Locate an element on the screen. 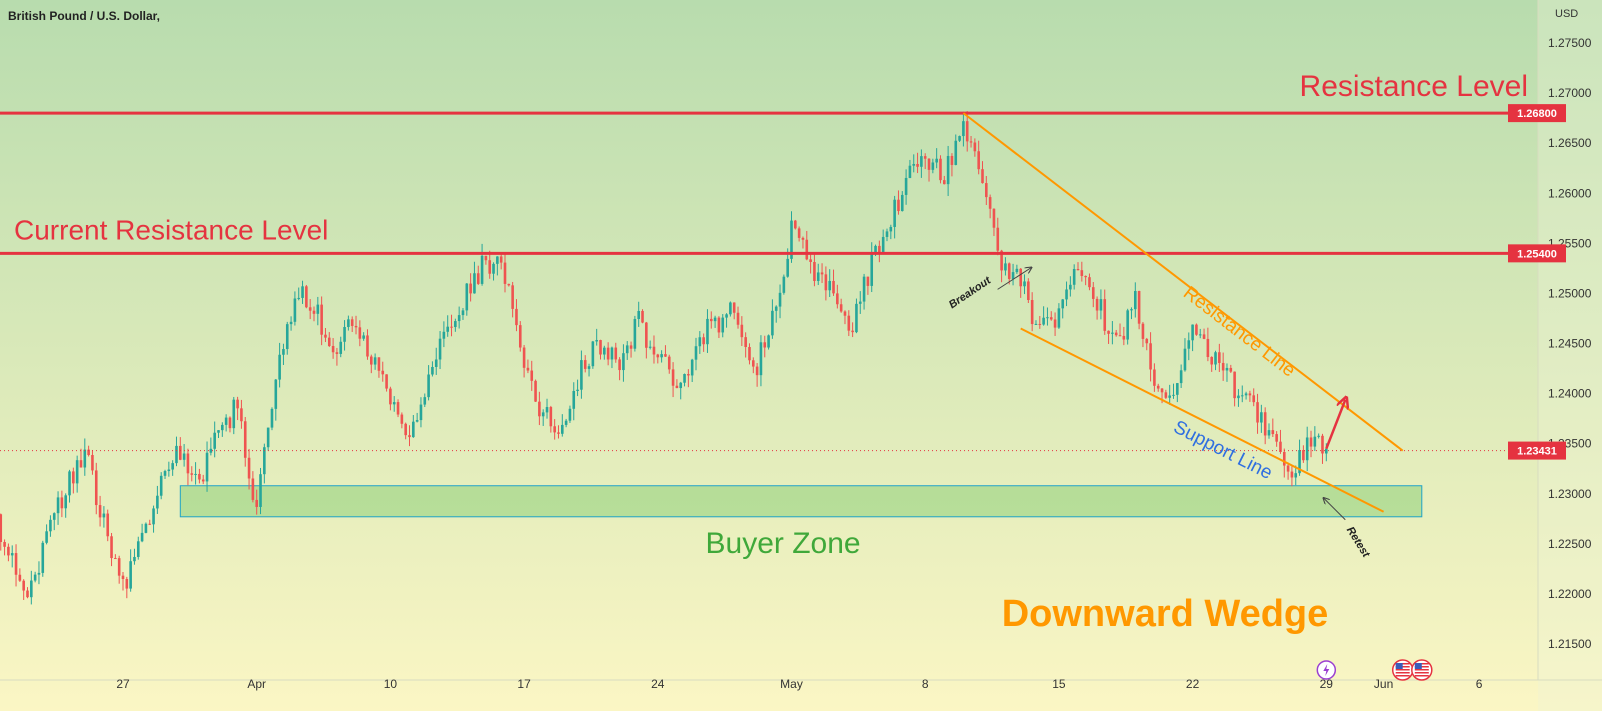  resistance-trendline is located at coordinates (1183, 282).